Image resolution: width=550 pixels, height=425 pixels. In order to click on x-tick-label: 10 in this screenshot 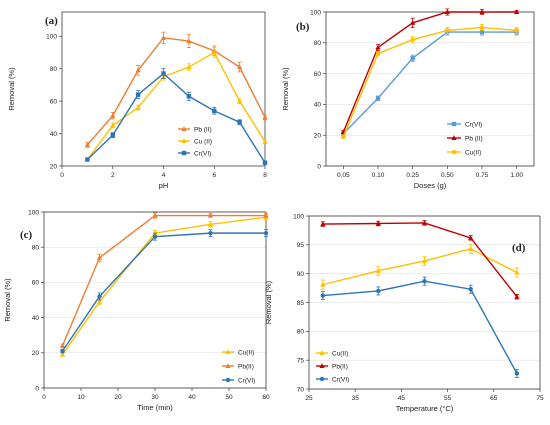, I will do `click(81, 397)`.